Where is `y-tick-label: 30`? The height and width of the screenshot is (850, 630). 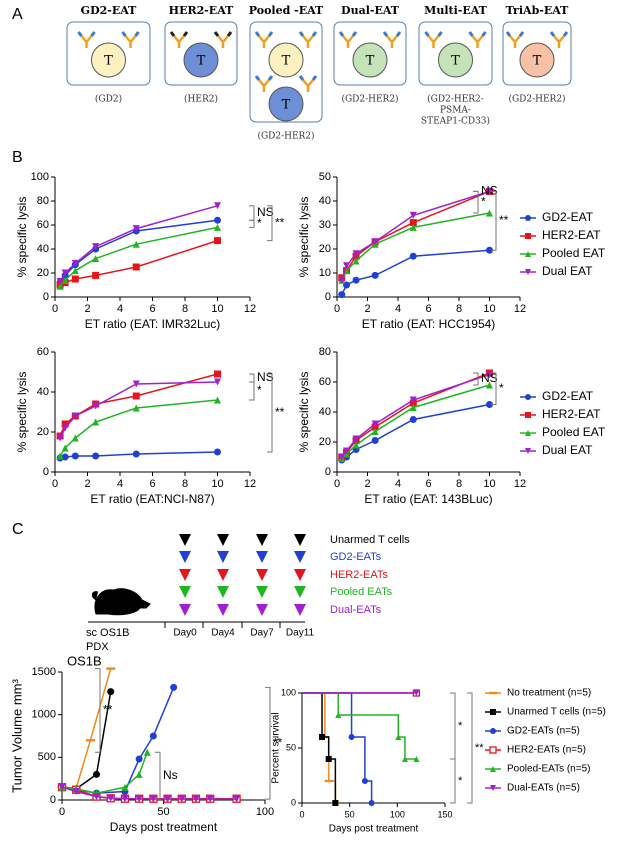 y-tick-label: 30 is located at coordinates (325, 225).